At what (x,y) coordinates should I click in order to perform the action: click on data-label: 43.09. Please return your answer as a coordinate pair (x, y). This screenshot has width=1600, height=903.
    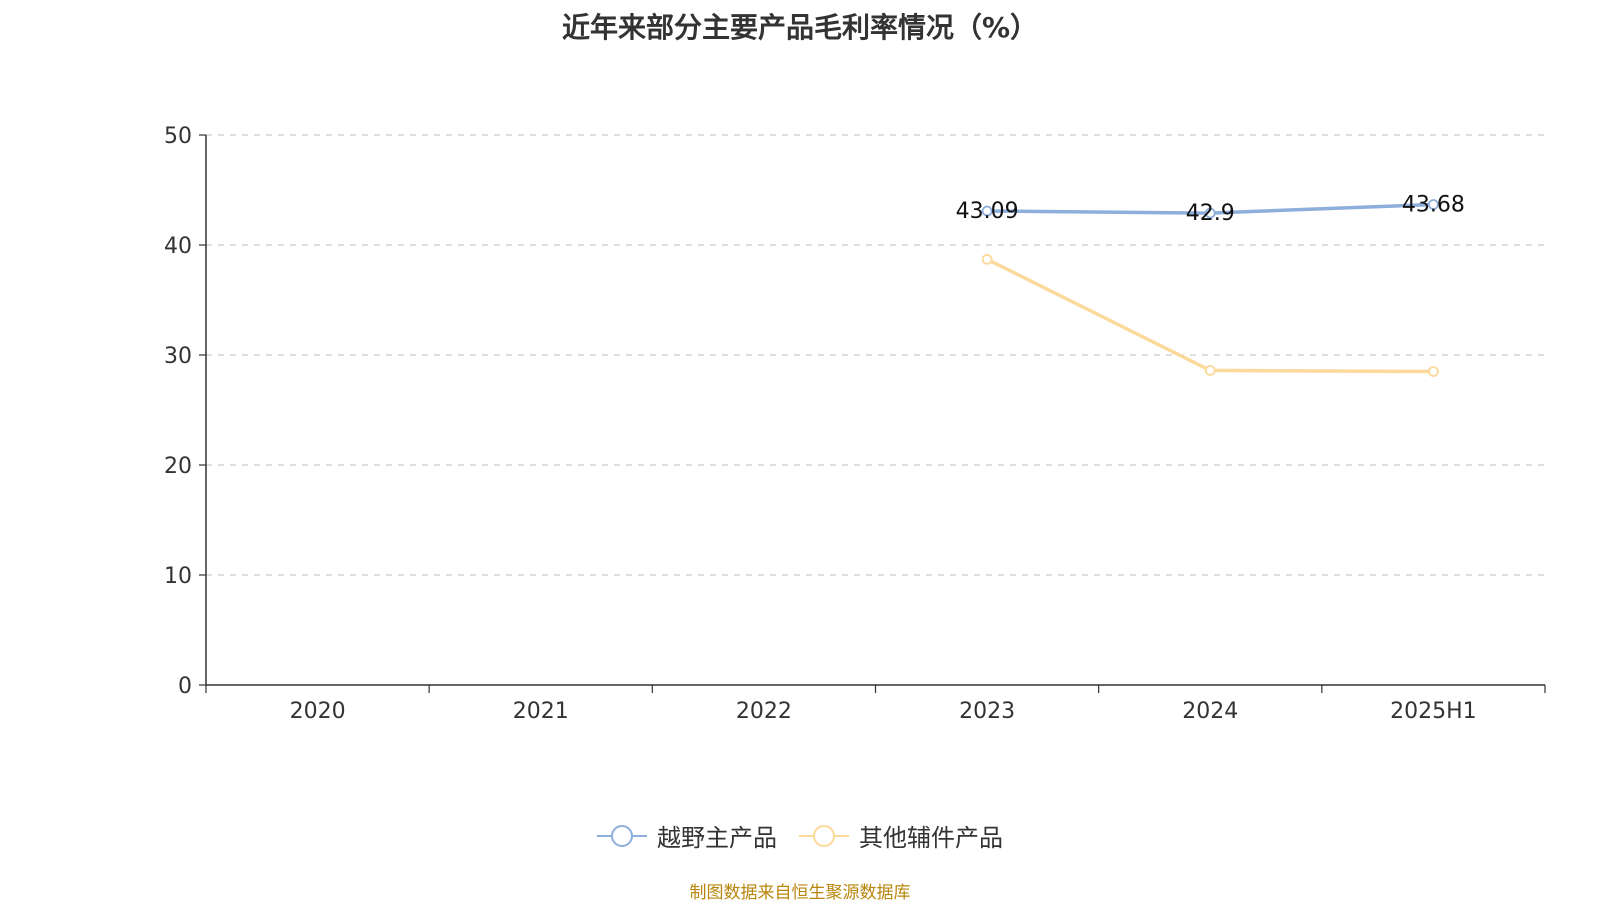
    Looking at the image, I should click on (987, 211).